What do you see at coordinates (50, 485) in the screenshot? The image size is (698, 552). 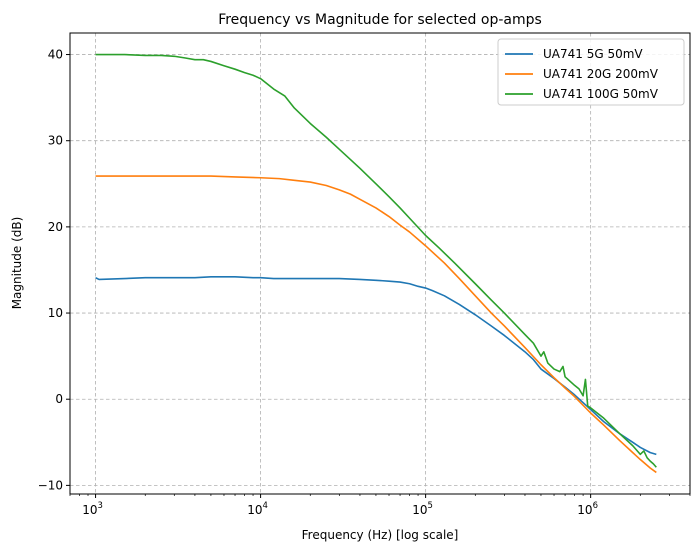 I see `y-tick-label: −10` at bounding box center [50, 485].